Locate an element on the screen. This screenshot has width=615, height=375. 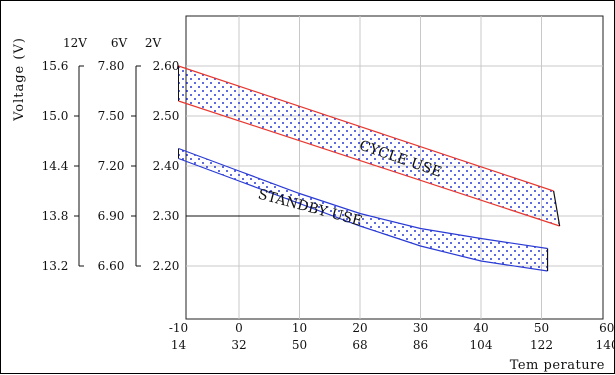
voltage-tick-label: 2.30 is located at coordinates (166, 216).